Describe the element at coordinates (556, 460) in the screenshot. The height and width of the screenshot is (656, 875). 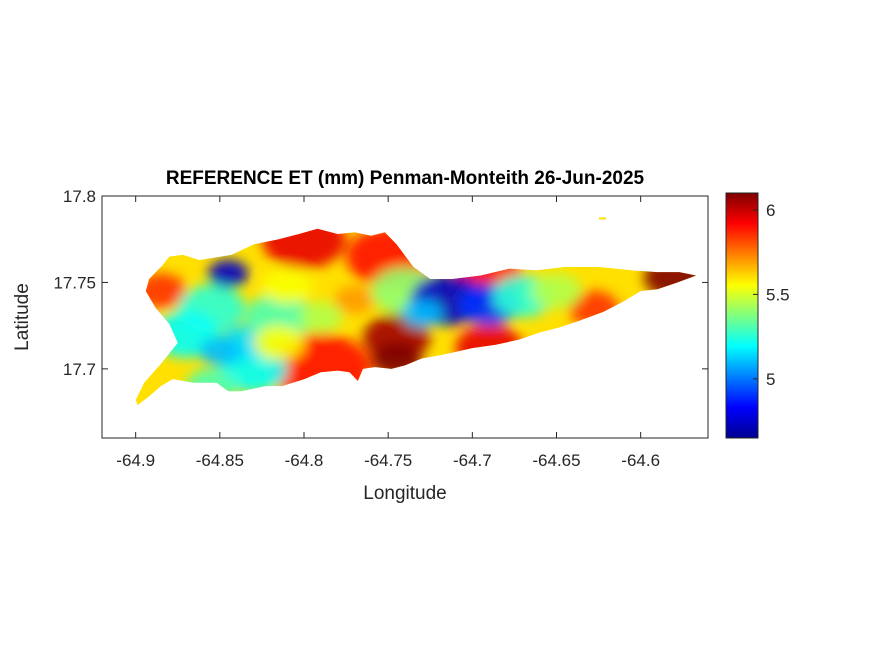
I see `x-tick-label: -64.65` at that location.